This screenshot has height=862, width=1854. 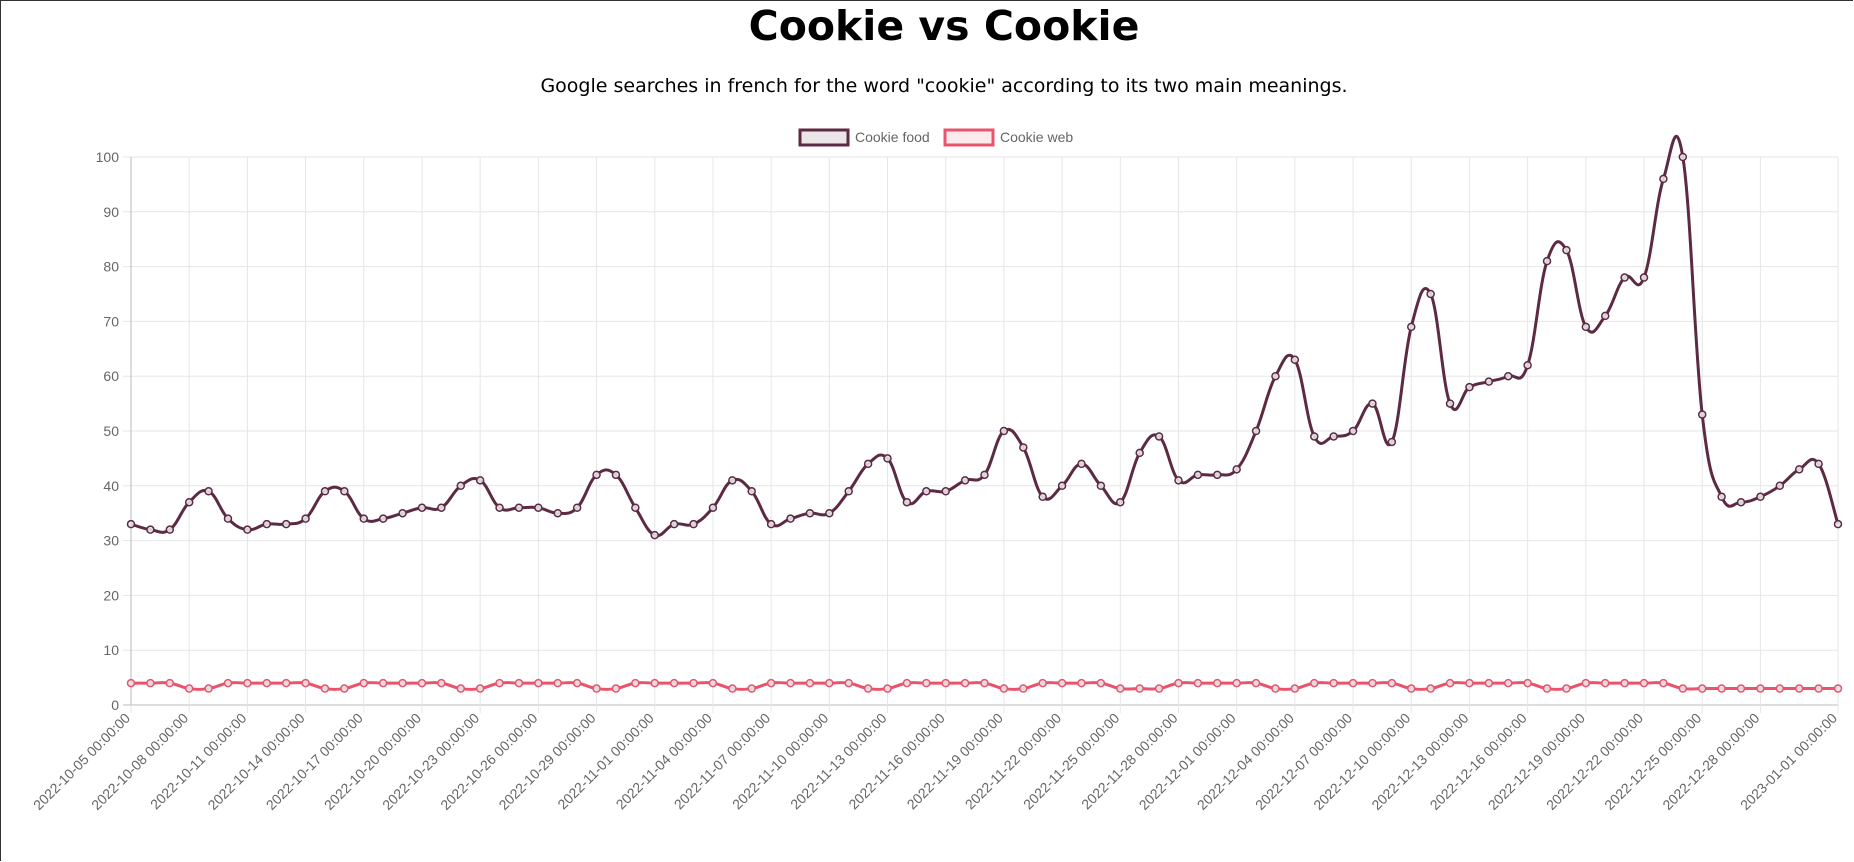 What do you see at coordinates (969, 137) in the screenshot?
I see `legend-swatch-cookie-web` at bounding box center [969, 137].